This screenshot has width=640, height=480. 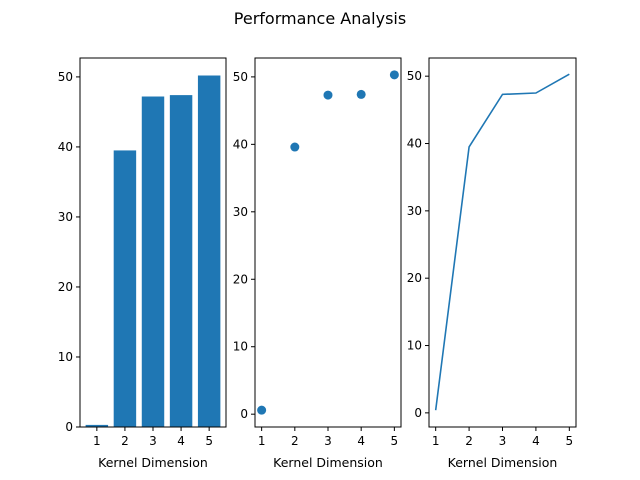 I want to click on series-line, so click(x=502, y=242).